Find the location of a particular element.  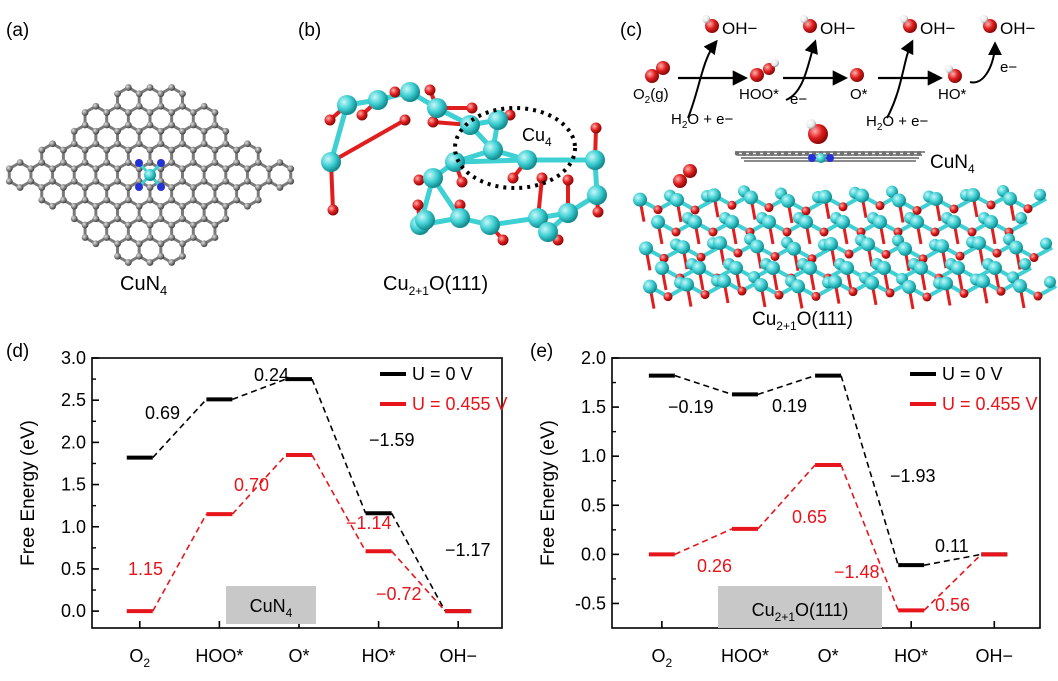

series-0: −0.19 0.19 −1.93 0.11 is located at coordinates (828, 470).